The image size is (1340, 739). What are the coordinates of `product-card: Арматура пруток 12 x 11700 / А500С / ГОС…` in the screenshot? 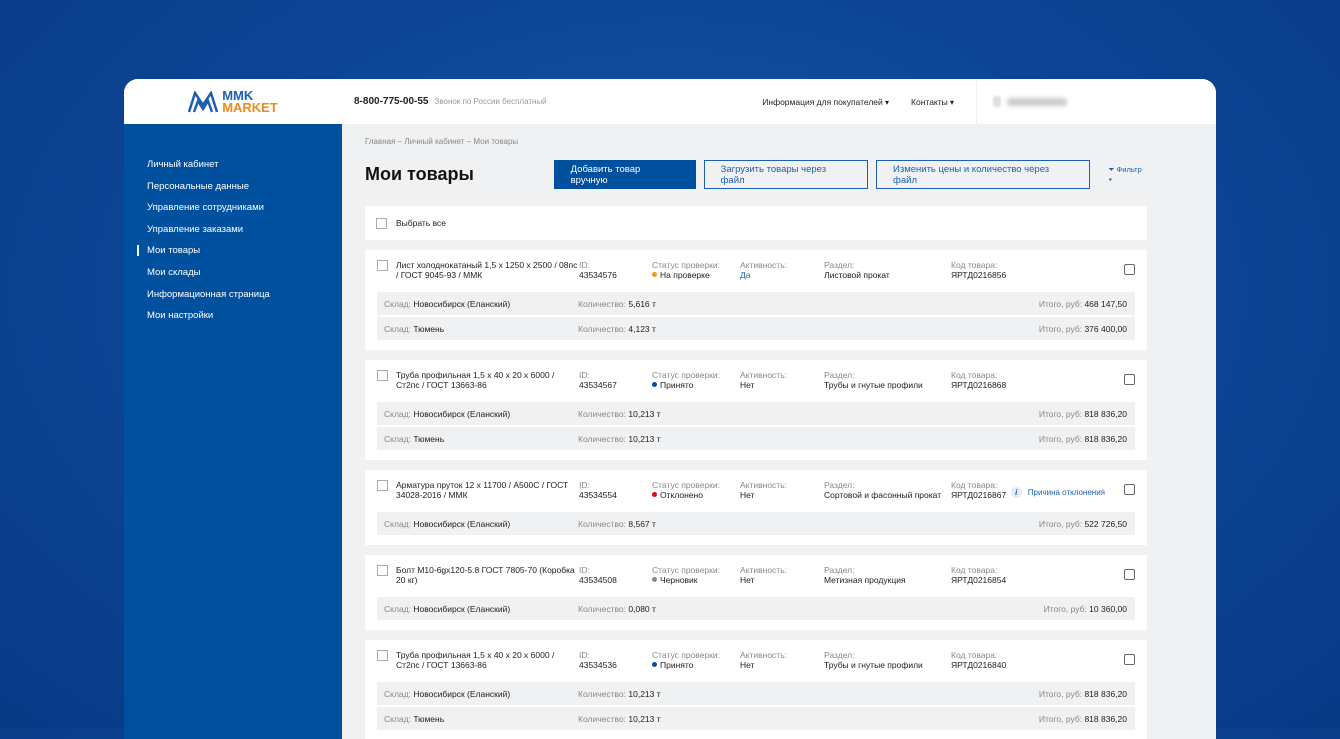 It's located at (756, 507).